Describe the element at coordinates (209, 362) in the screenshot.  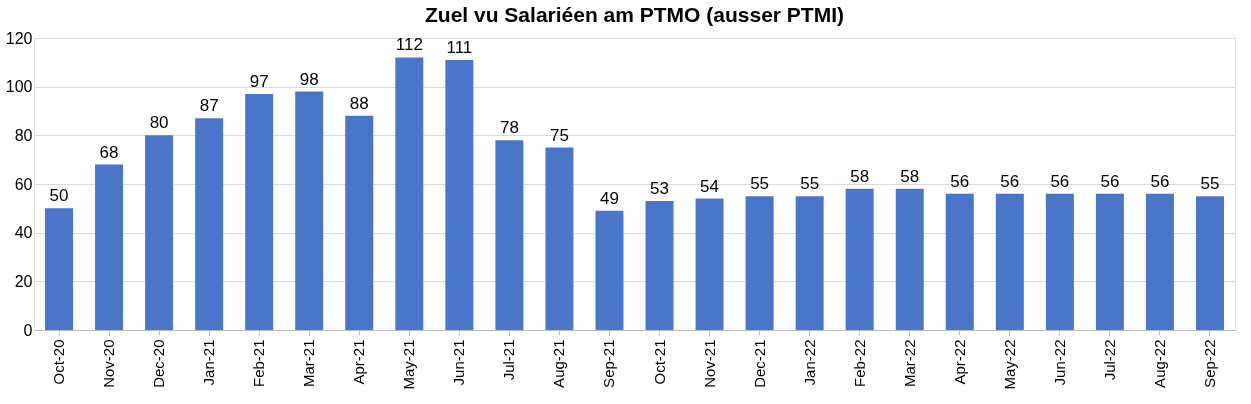
I see `x-tick-label: Jan-21` at that location.